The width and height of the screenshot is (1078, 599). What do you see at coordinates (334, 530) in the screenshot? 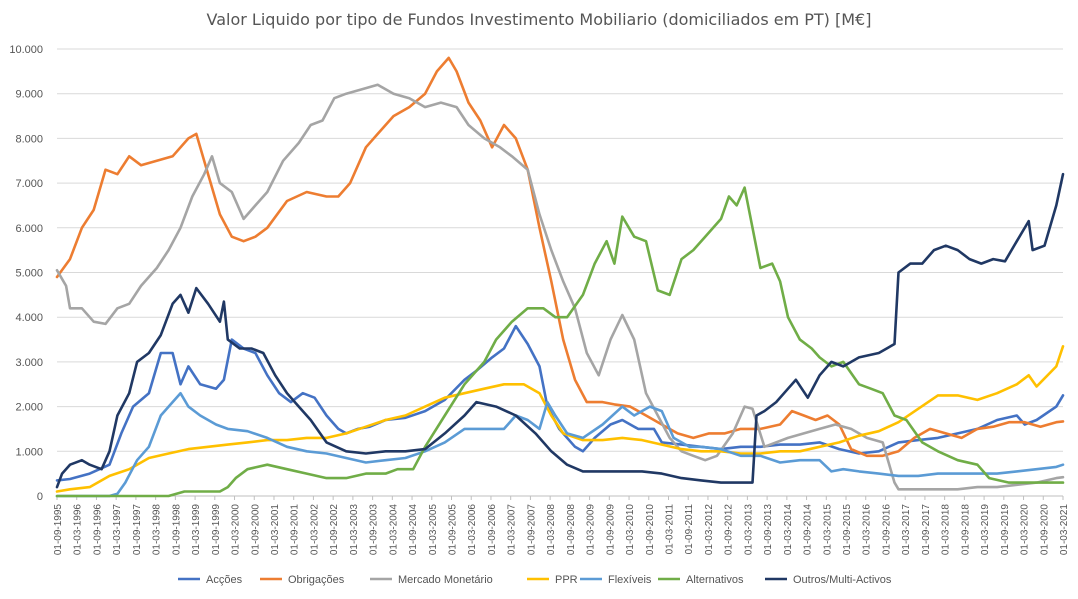
I see `x-tick-label: 01-09-2002` at bounding box center [334, 530].